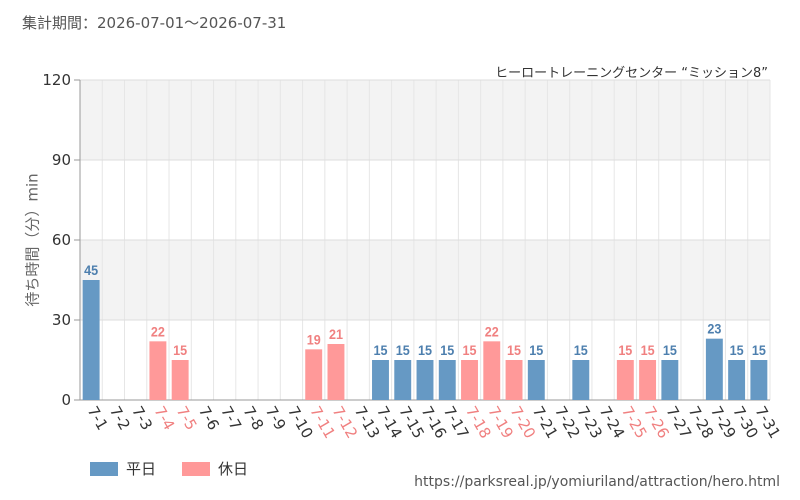 This screenshot has width=800, height=500. I want to click on bar-value-label: 21, so click(336, 334).